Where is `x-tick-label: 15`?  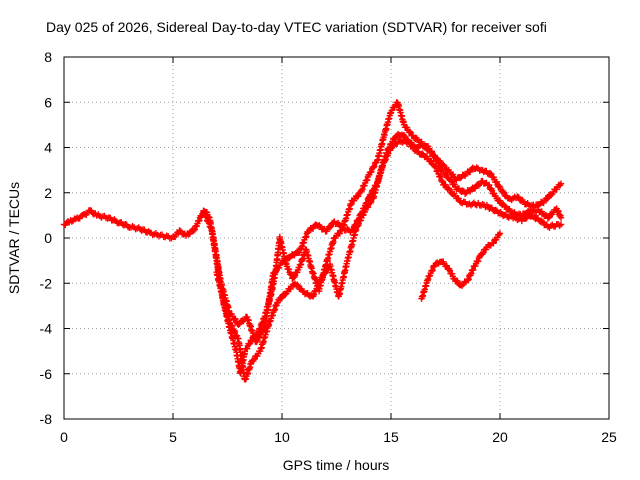
x-tick-label: 15 is located at coordinates (391, 437).